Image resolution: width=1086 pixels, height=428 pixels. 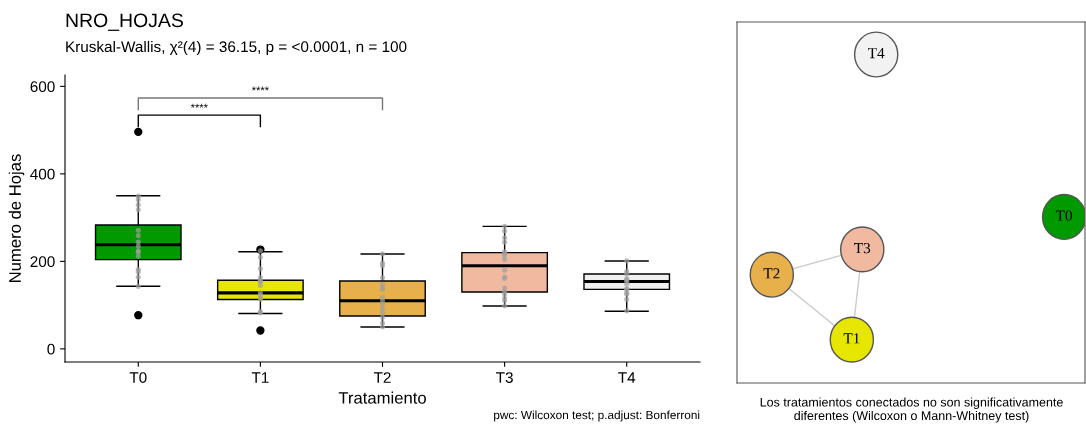 I want to click on text: pwc: Wilcoxon test; p.adjust: Bonferroni, so click(x=597, y=416).